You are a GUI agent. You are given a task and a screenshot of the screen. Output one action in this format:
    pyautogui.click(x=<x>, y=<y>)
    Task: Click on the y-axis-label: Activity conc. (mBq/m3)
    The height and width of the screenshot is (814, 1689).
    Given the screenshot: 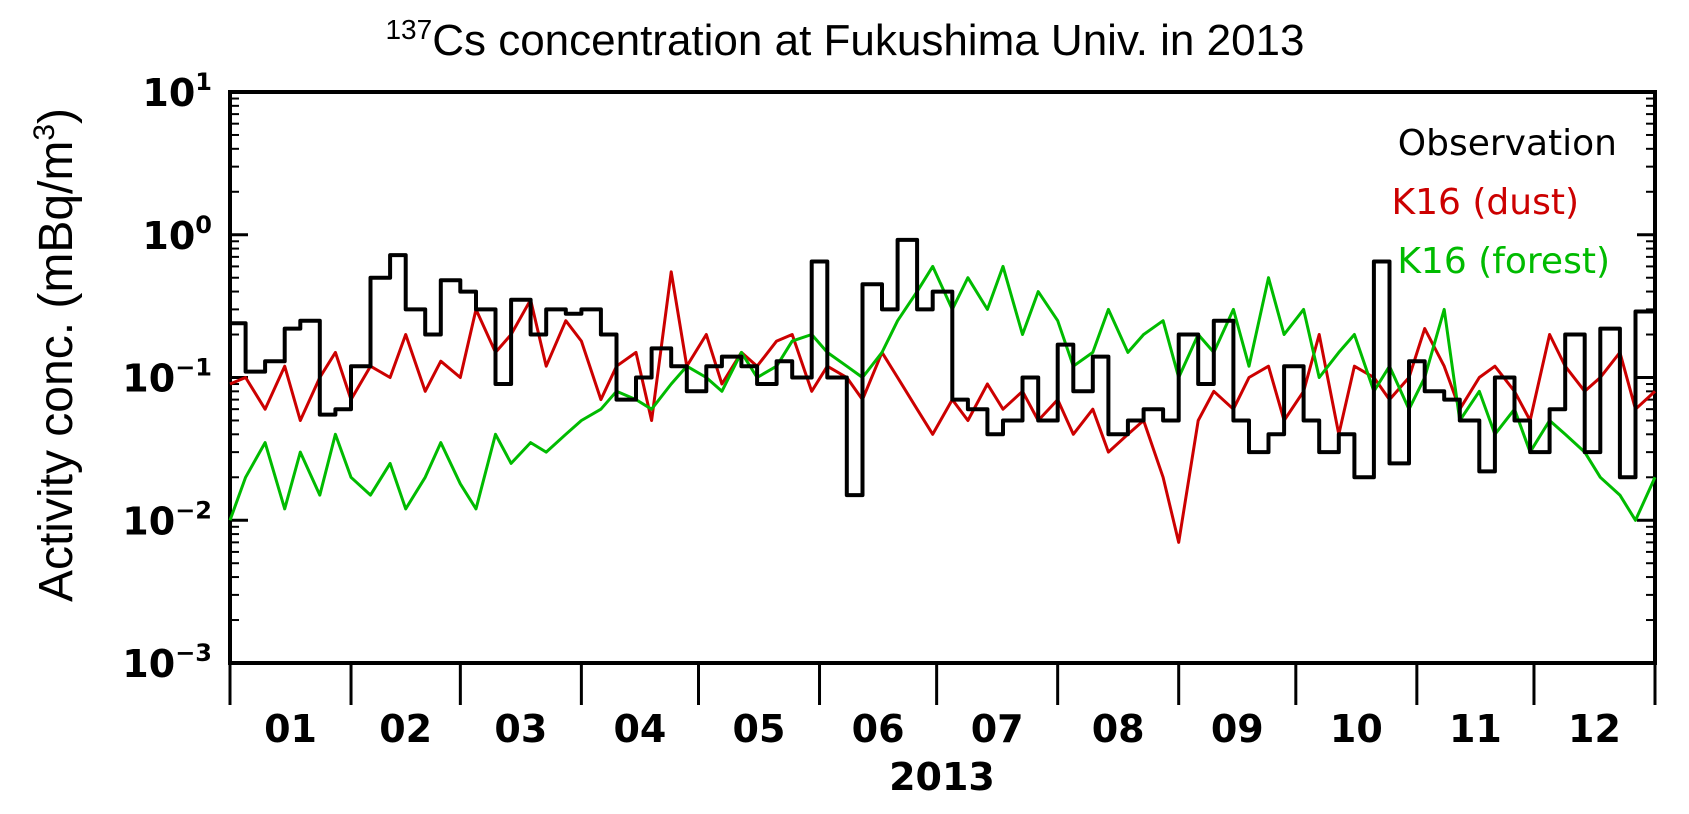 What is the action you would take?
    pyautogui.click(x=55, y=355)
    